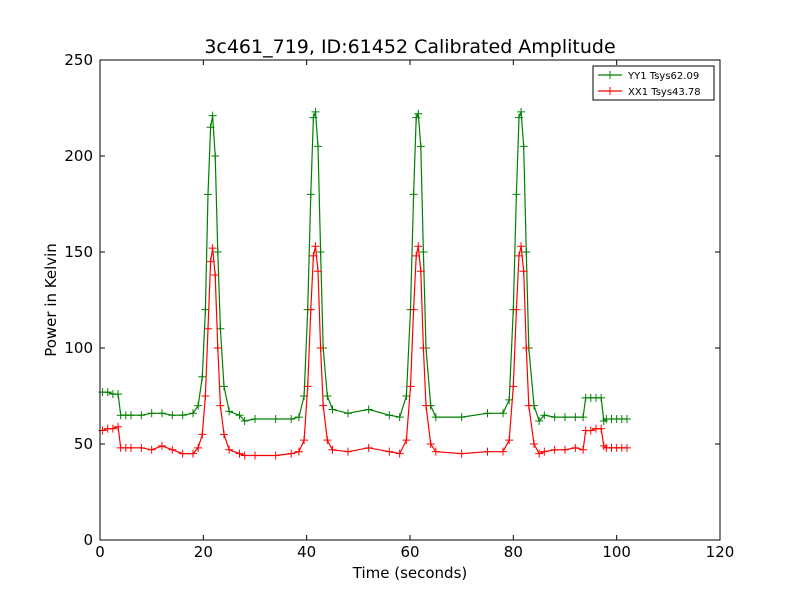  What do you see at coordinates (78, 348) in the screenshot?
I see `y-tick-label: 100` at bounding box center [78, 348].